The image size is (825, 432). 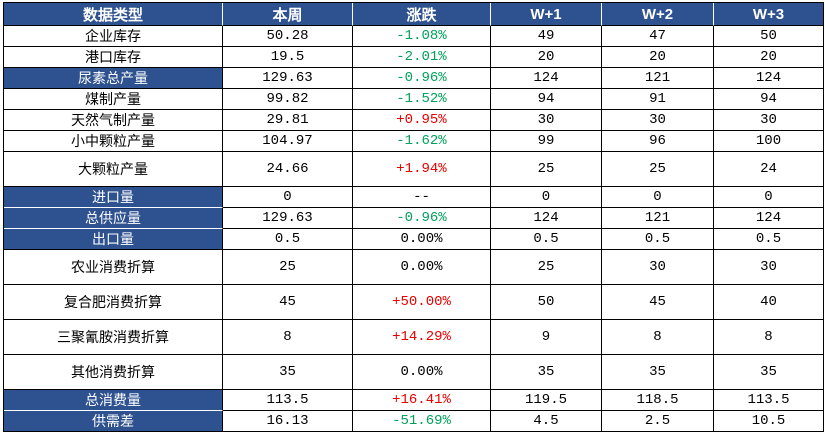 I want to click on table-row-large-granule-output: 大颗粒产量 24.66 +1.94% 25 25 24, so click(x=414, y=169).